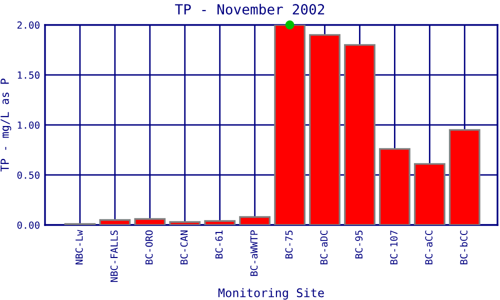 The width and height of the screenshot is (500, 300). I want to click on x-tick-label: BC-aWWTP, so click(254, 253).